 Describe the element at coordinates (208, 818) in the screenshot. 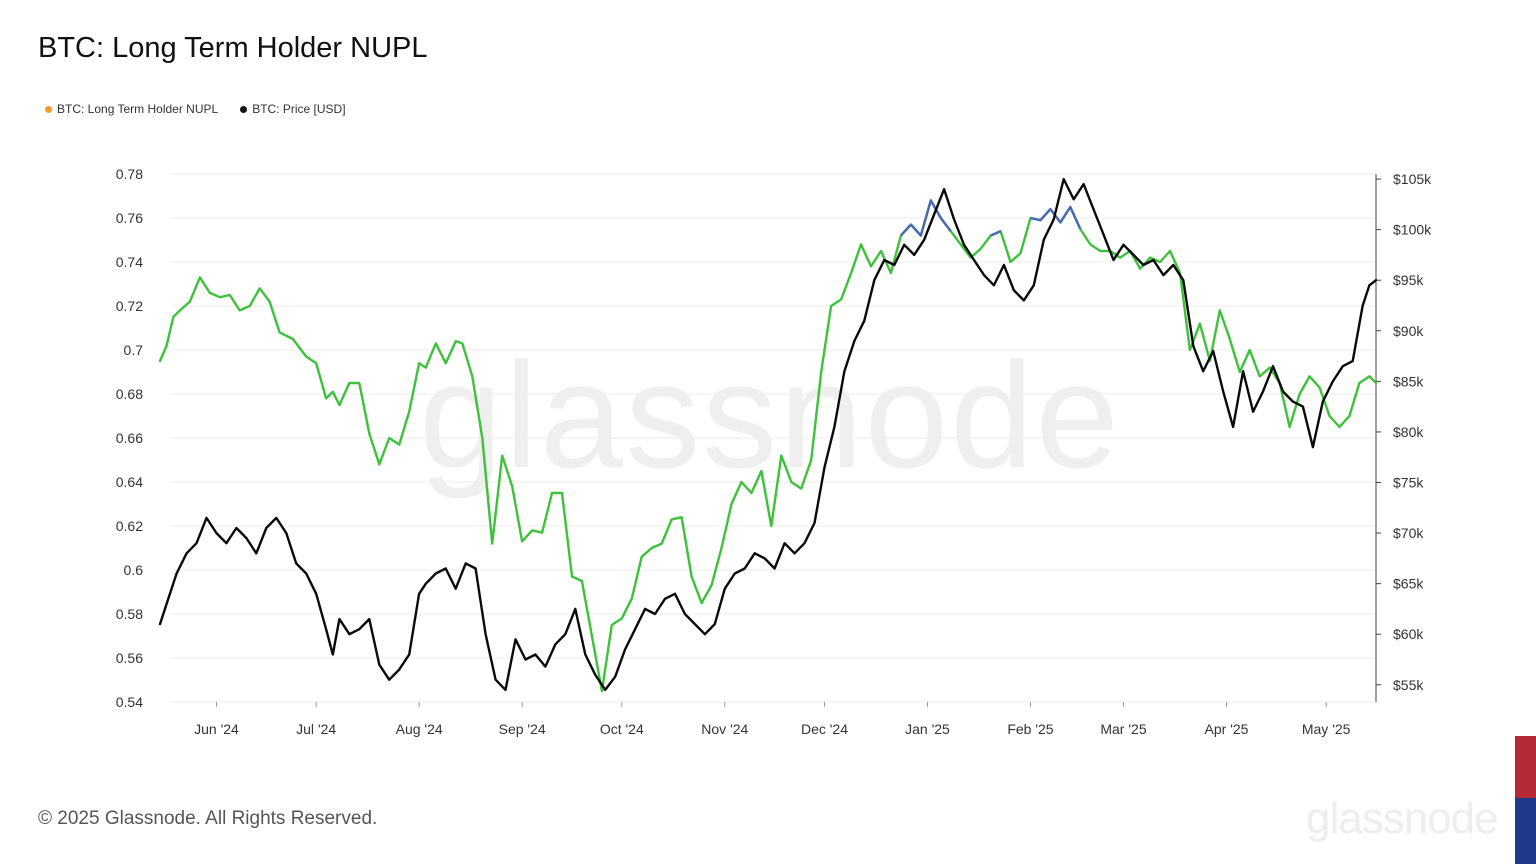

I see `copyright-text: © 2025 Glassnode. All Rights Reserved.` at that location.